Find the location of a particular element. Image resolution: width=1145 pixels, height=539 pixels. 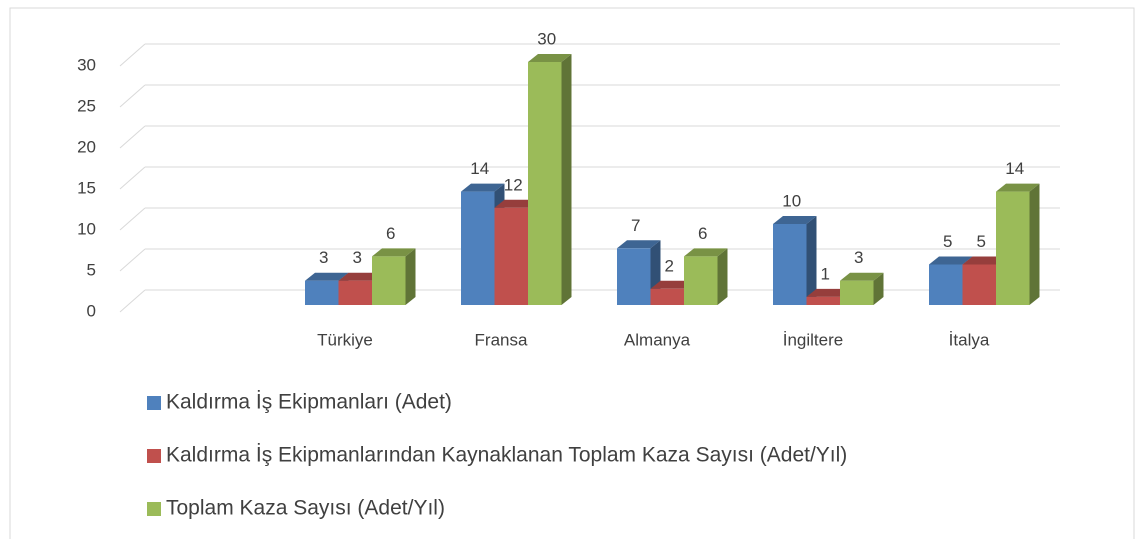

x-tick-label: Almanya is located at coordinates (657, 339).